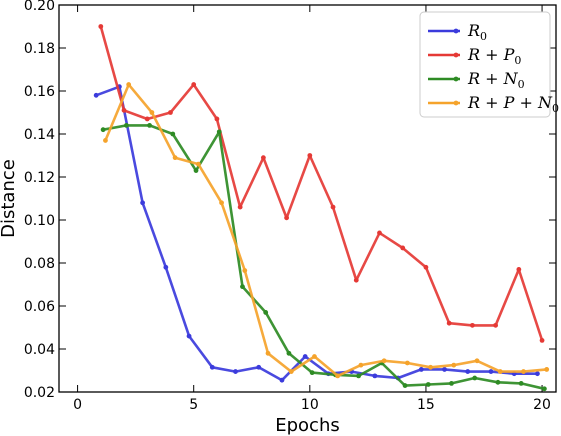 The width and height of the screenshot is (561, 436). Describe the element at coordinates (310, 405) in the screenshot. I see `x-tick-label: 10` at that location.